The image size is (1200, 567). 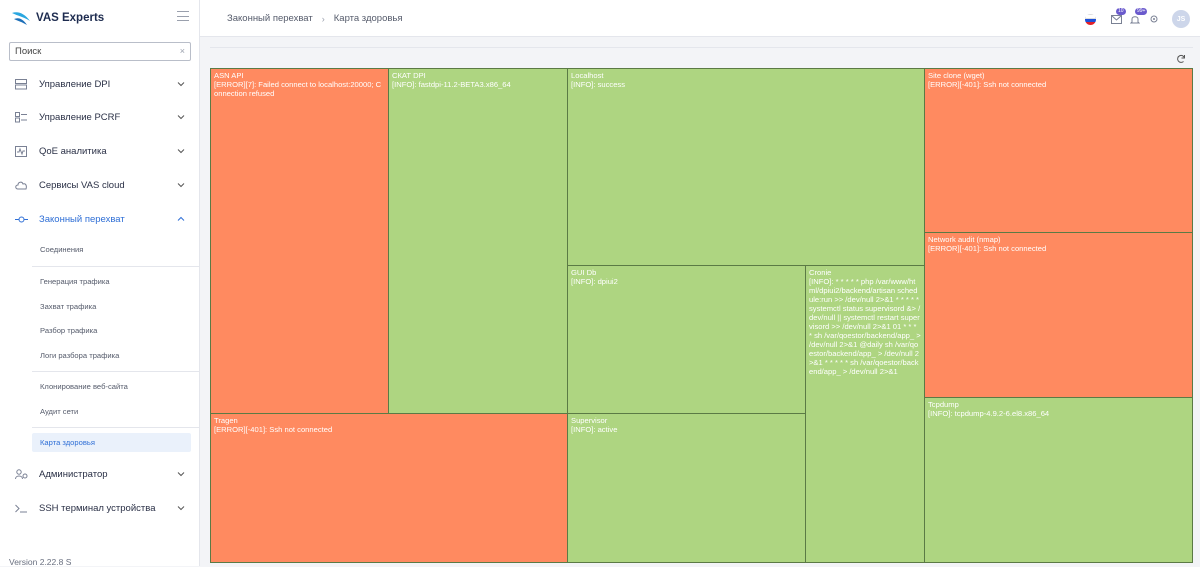 I want to click on messages-icon: 10, so click(x=1117, y=17).